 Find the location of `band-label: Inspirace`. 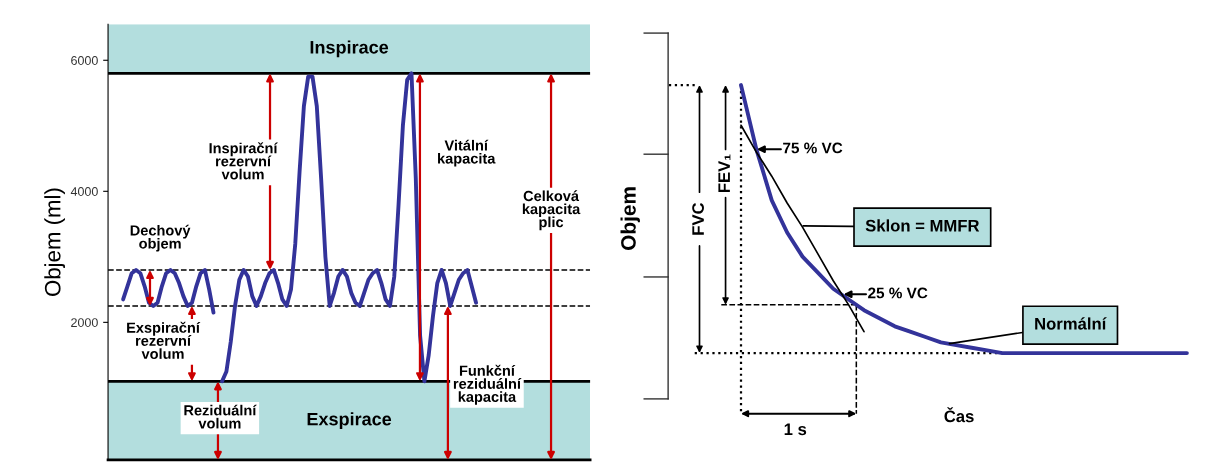

band-label: Inspirace is located at coordinates (349, 49).